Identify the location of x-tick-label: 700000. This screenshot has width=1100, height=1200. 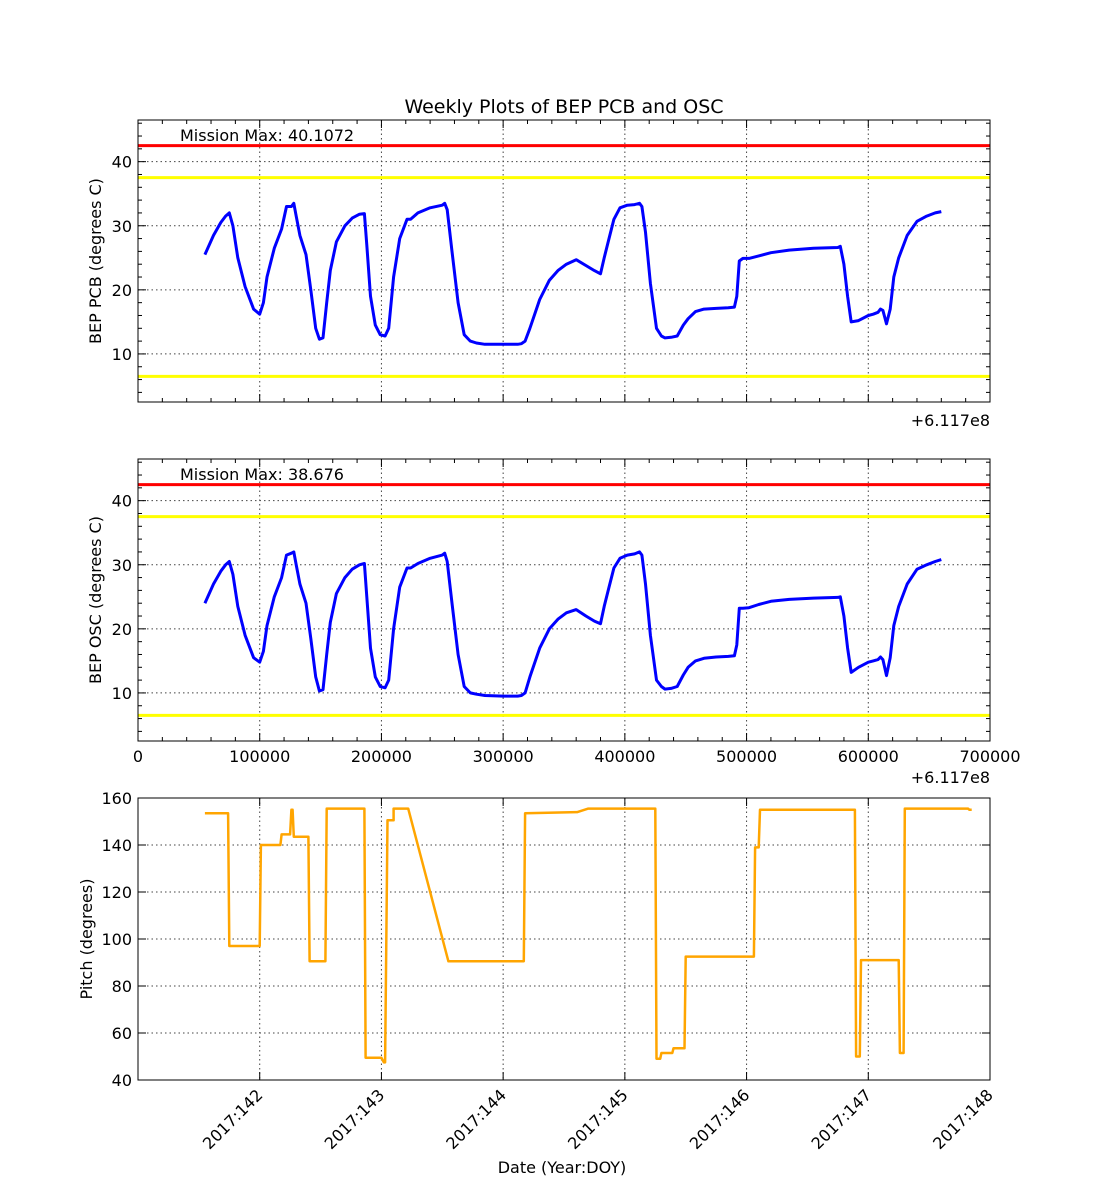
(989, 756).